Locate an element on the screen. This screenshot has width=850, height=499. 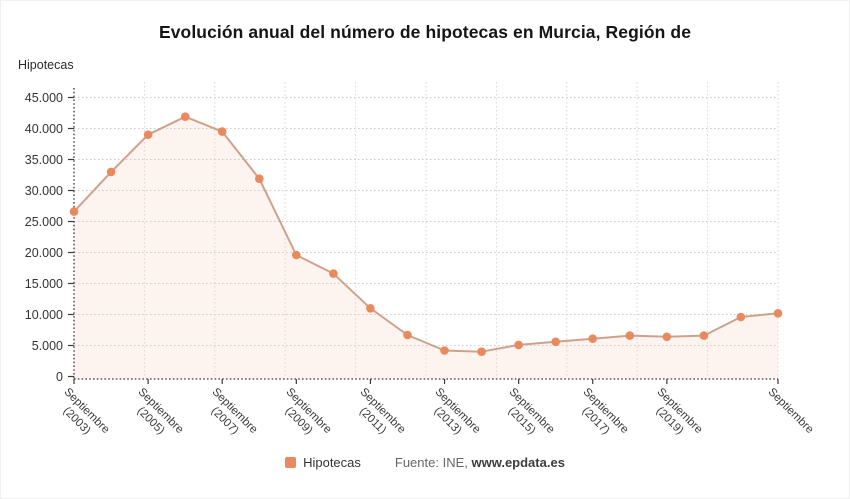
legend-swatch is located at coordinates (291, 462).